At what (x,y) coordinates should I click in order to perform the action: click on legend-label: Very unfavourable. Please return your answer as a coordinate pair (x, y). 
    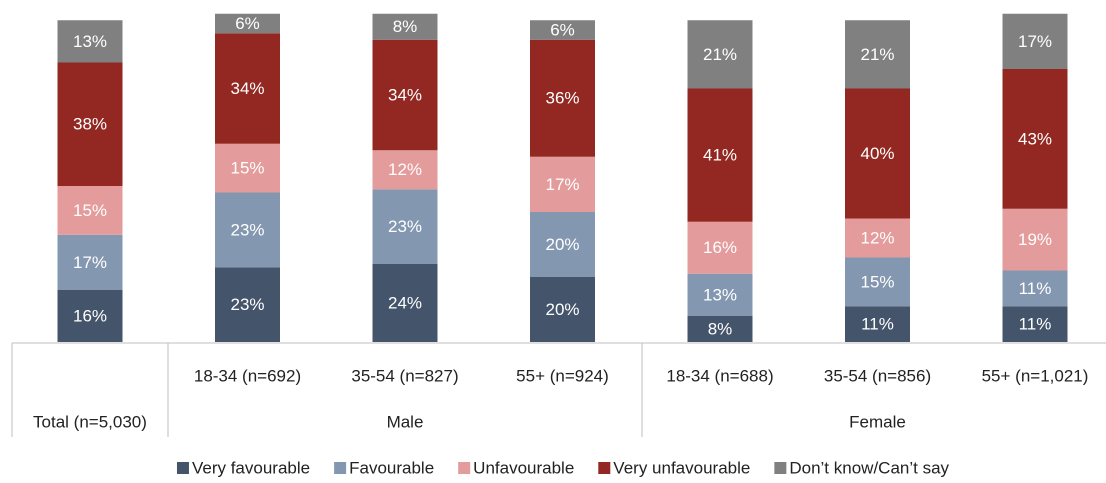
    Looking at the image, I should click on (681, 467).